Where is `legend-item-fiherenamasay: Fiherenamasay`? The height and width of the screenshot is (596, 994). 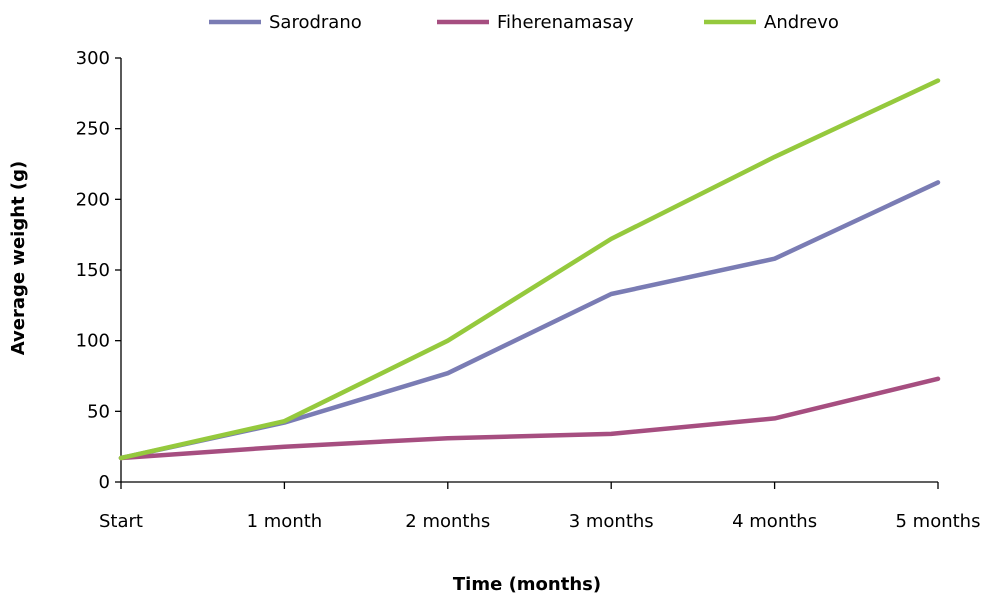
legend-item-fiherenamasay: Fiherenamasay is located at coordinates (535, 22).